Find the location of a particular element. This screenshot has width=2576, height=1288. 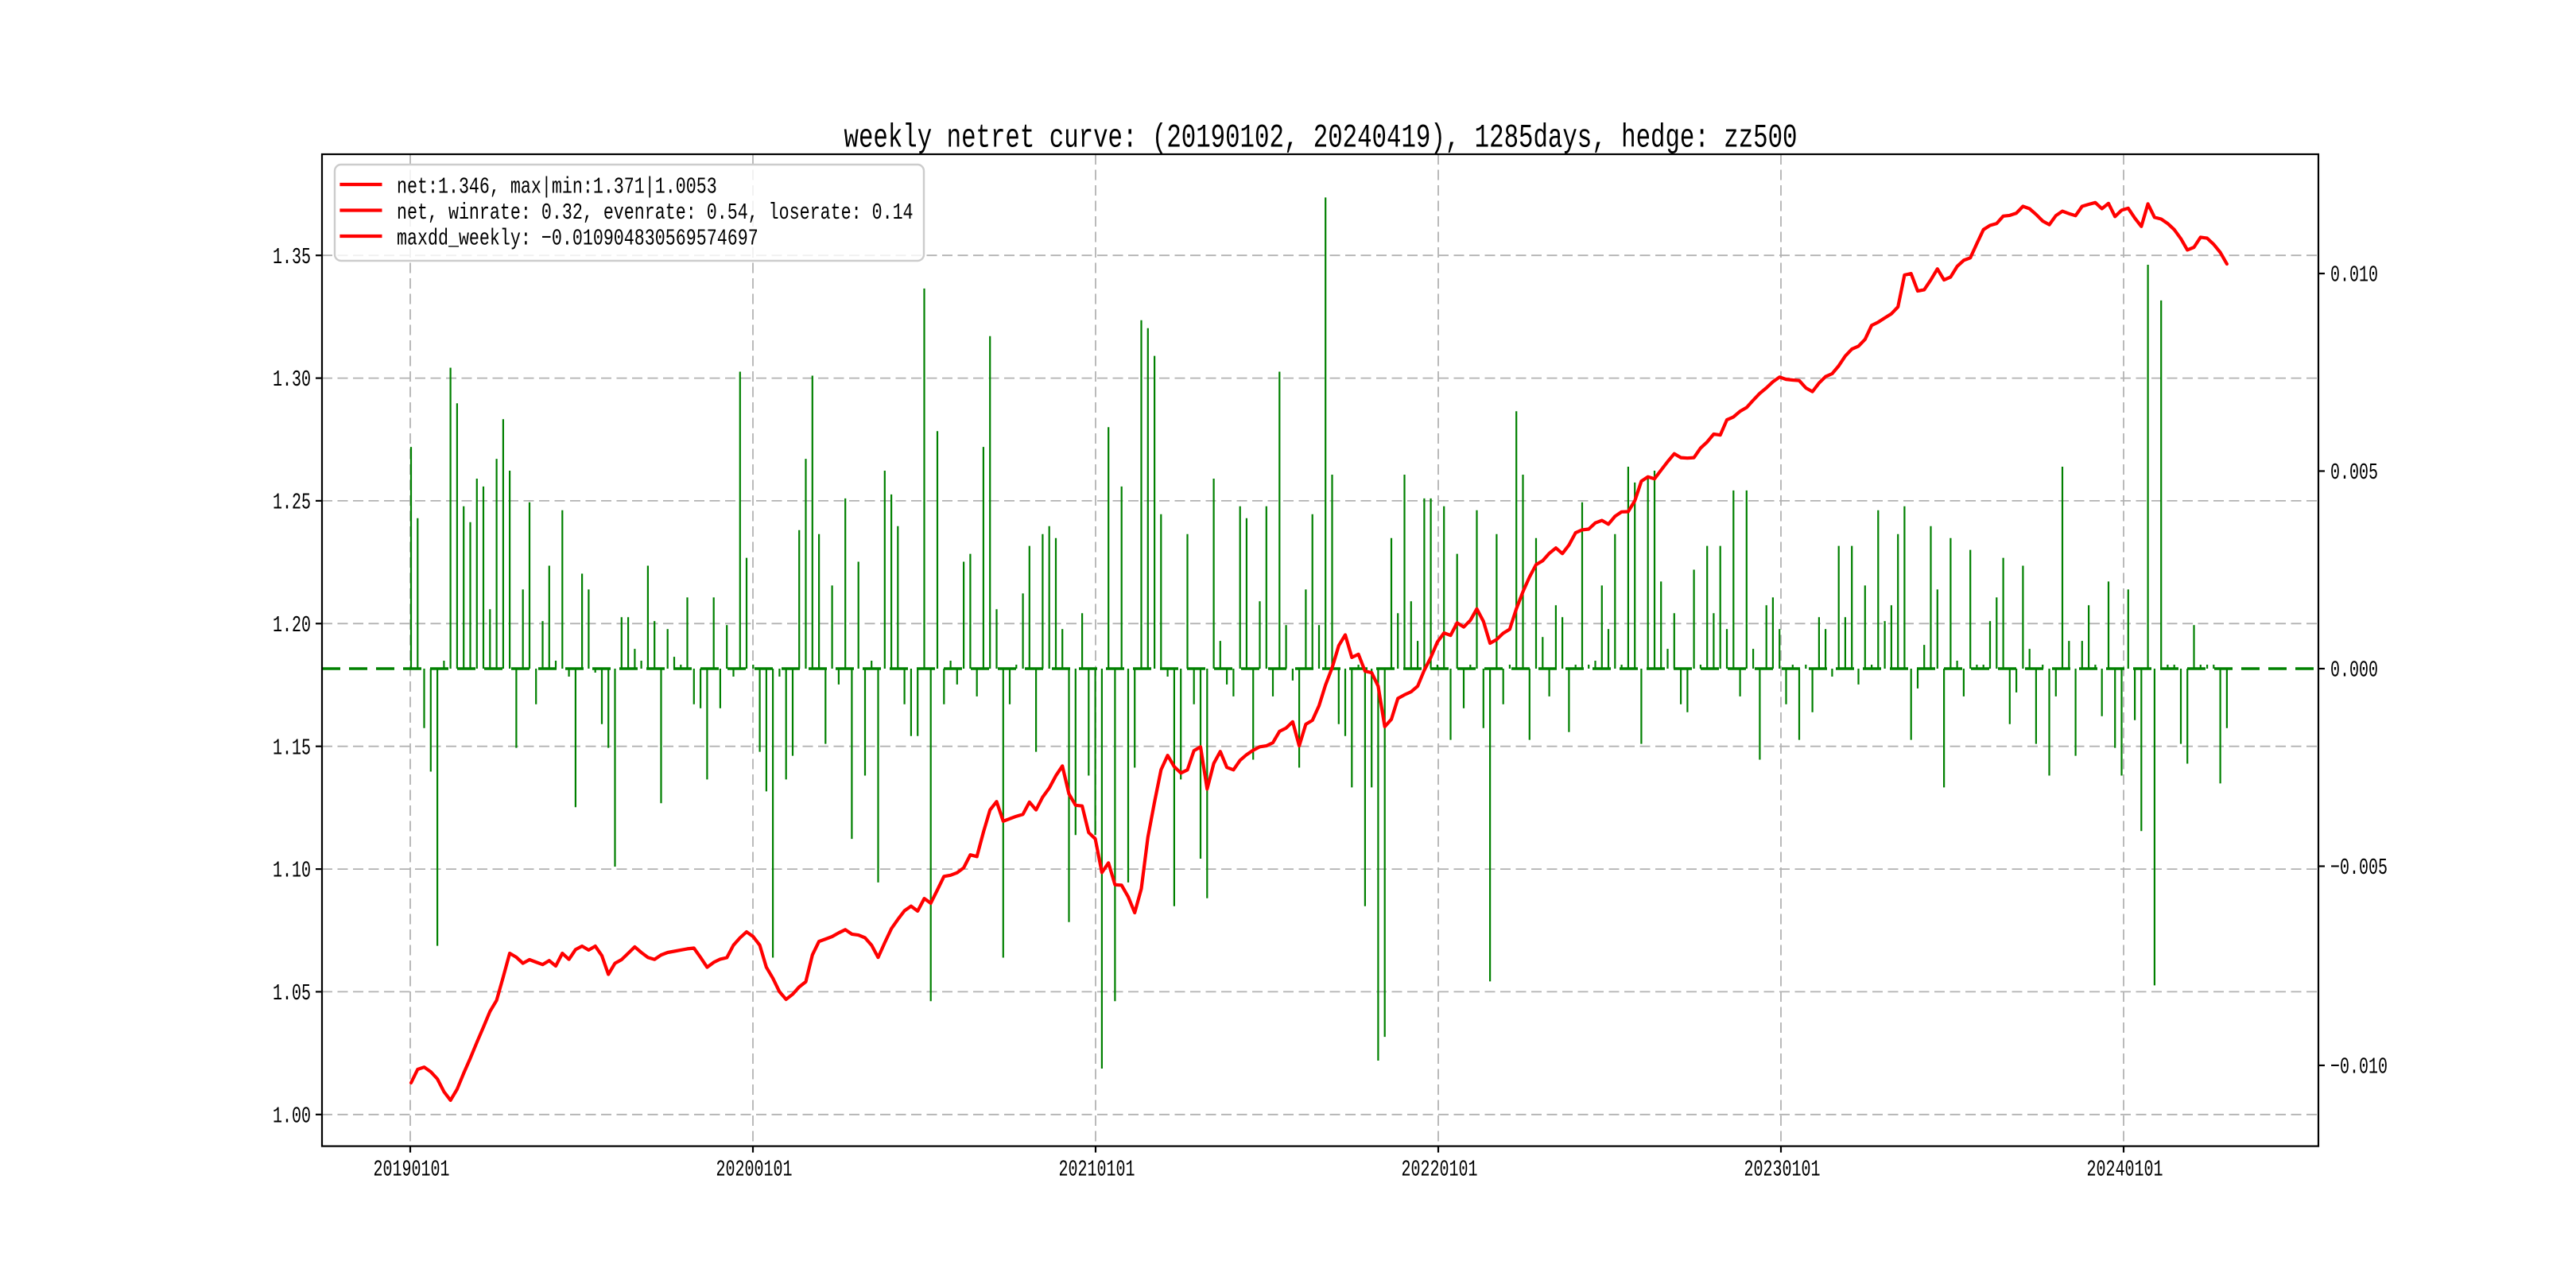

svg-text: 20230101 is located at coordinates (1782, 1170).